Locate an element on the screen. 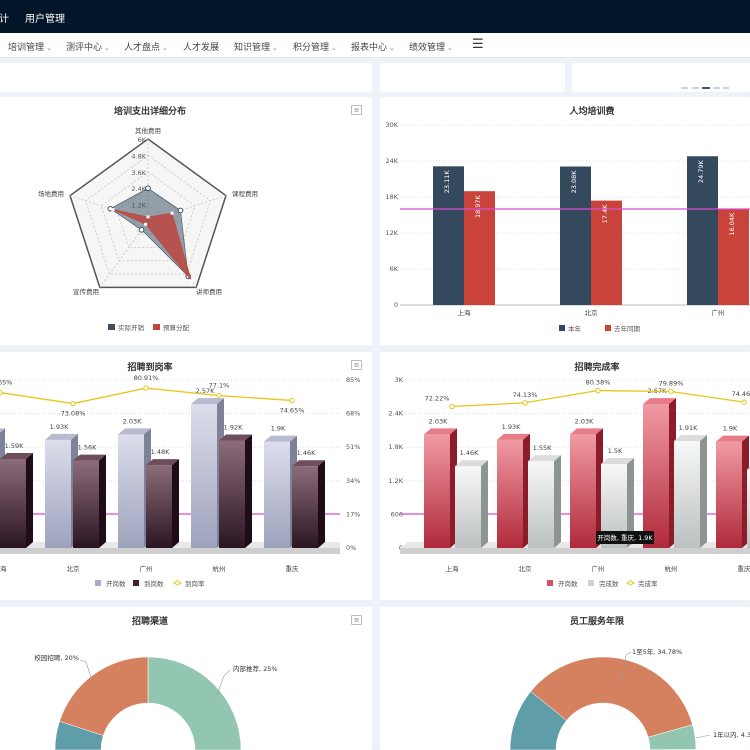  nav-talent-development: 人才发展 is located at coordinates (201, 46).